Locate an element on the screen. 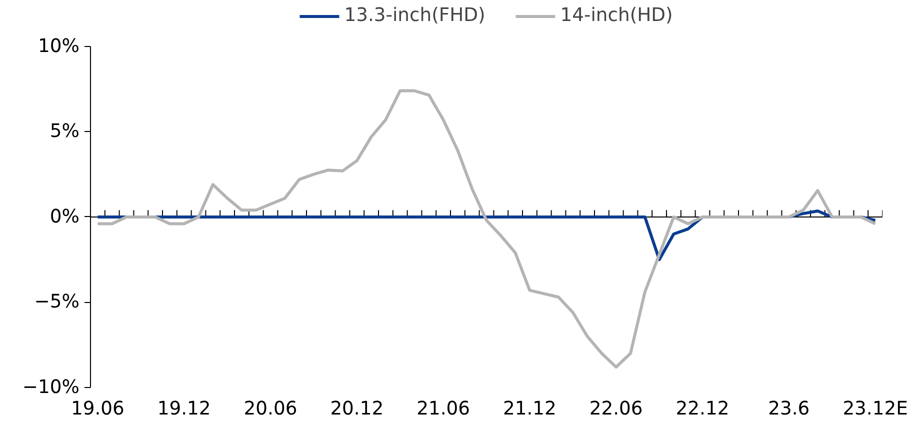 The height and width of the screenshot is (422, 922). y-tick-label: 0% is located at coordinates (65, 217).